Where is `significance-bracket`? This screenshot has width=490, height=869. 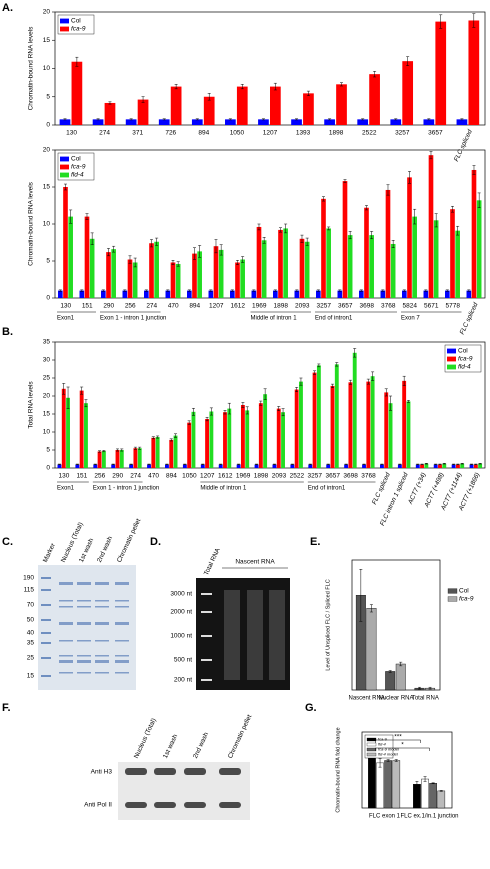 significance-bracket is located at coordinates (402, 749).